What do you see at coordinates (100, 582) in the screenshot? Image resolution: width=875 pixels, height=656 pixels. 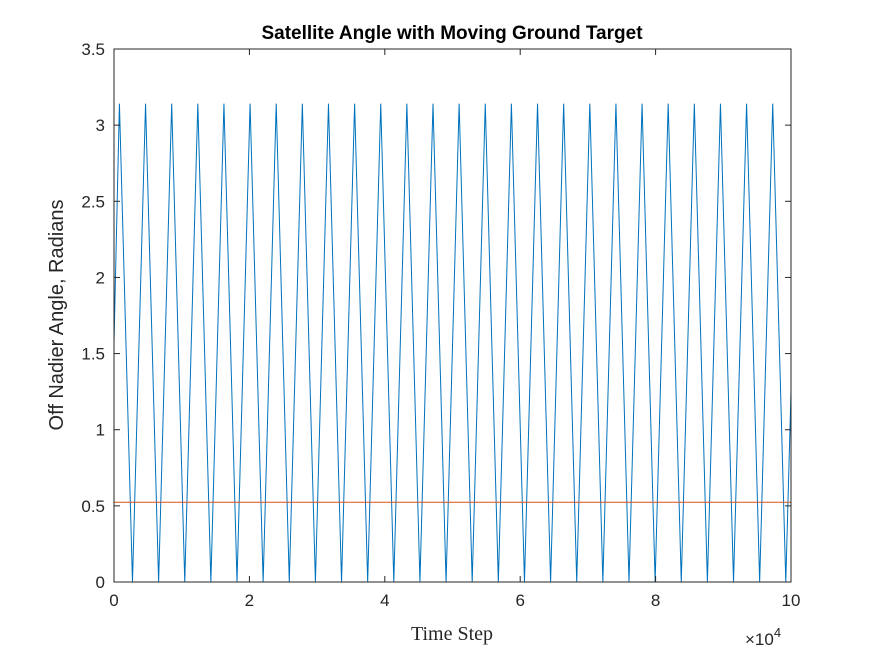 I see `y-tick-label: 0` at bounding box center [100, 582].